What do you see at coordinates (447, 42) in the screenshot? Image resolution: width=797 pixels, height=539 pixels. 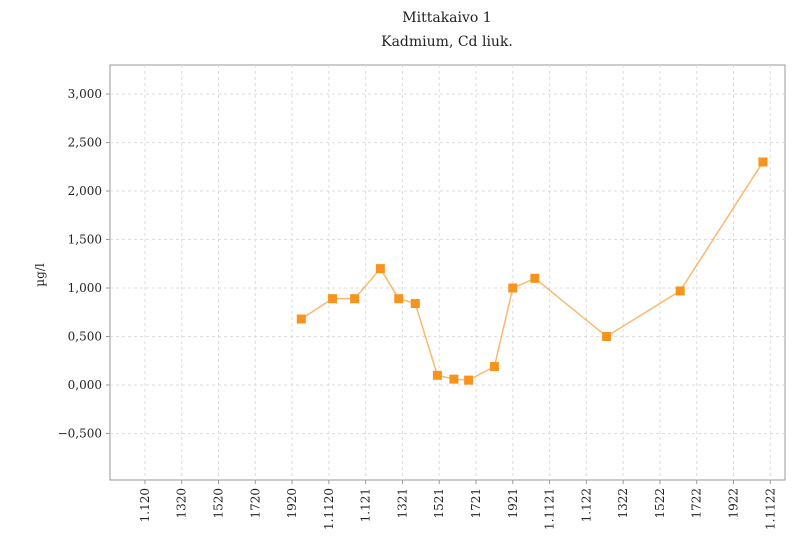 I see `chart-subtitle: Kadmium, Cd liuk.` at bounding box center [447, 42].